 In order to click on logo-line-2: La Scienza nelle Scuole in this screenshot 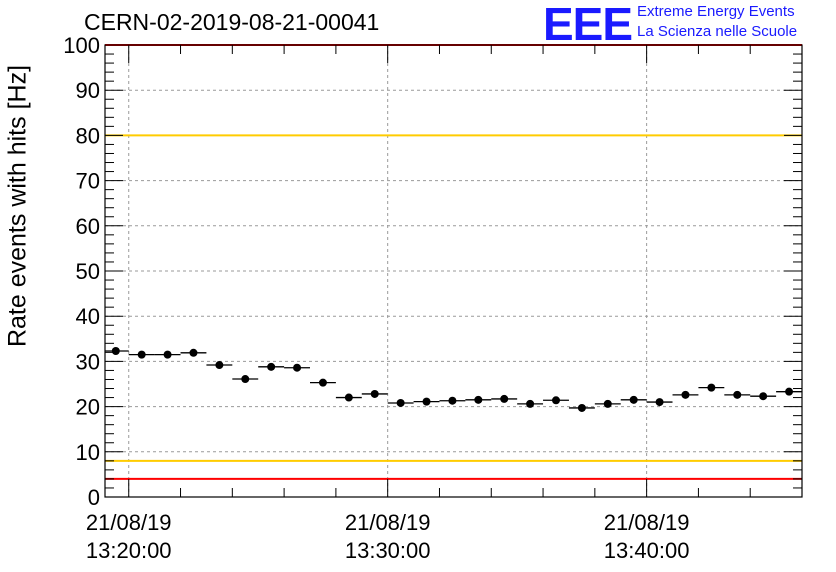, I will do `click(717, 31)`.